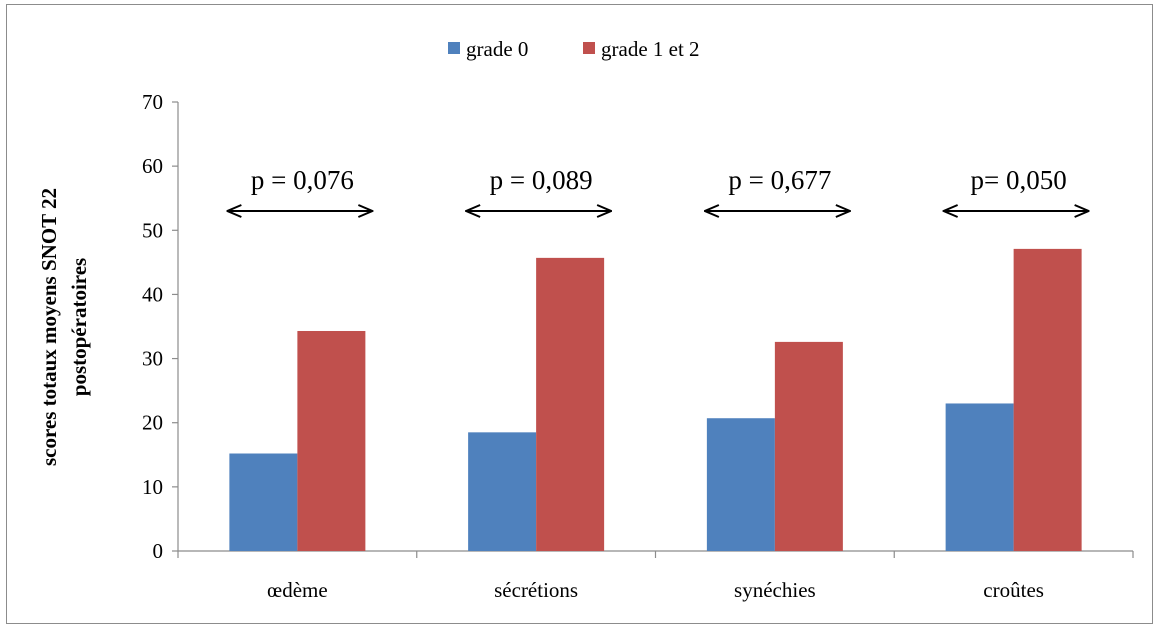 The image size is (1159, 630). Describe the element at coordinates (650, 49) in the screenshot. I see `legend-label-grade-1-et-2: grade 1 et 2` at that location.